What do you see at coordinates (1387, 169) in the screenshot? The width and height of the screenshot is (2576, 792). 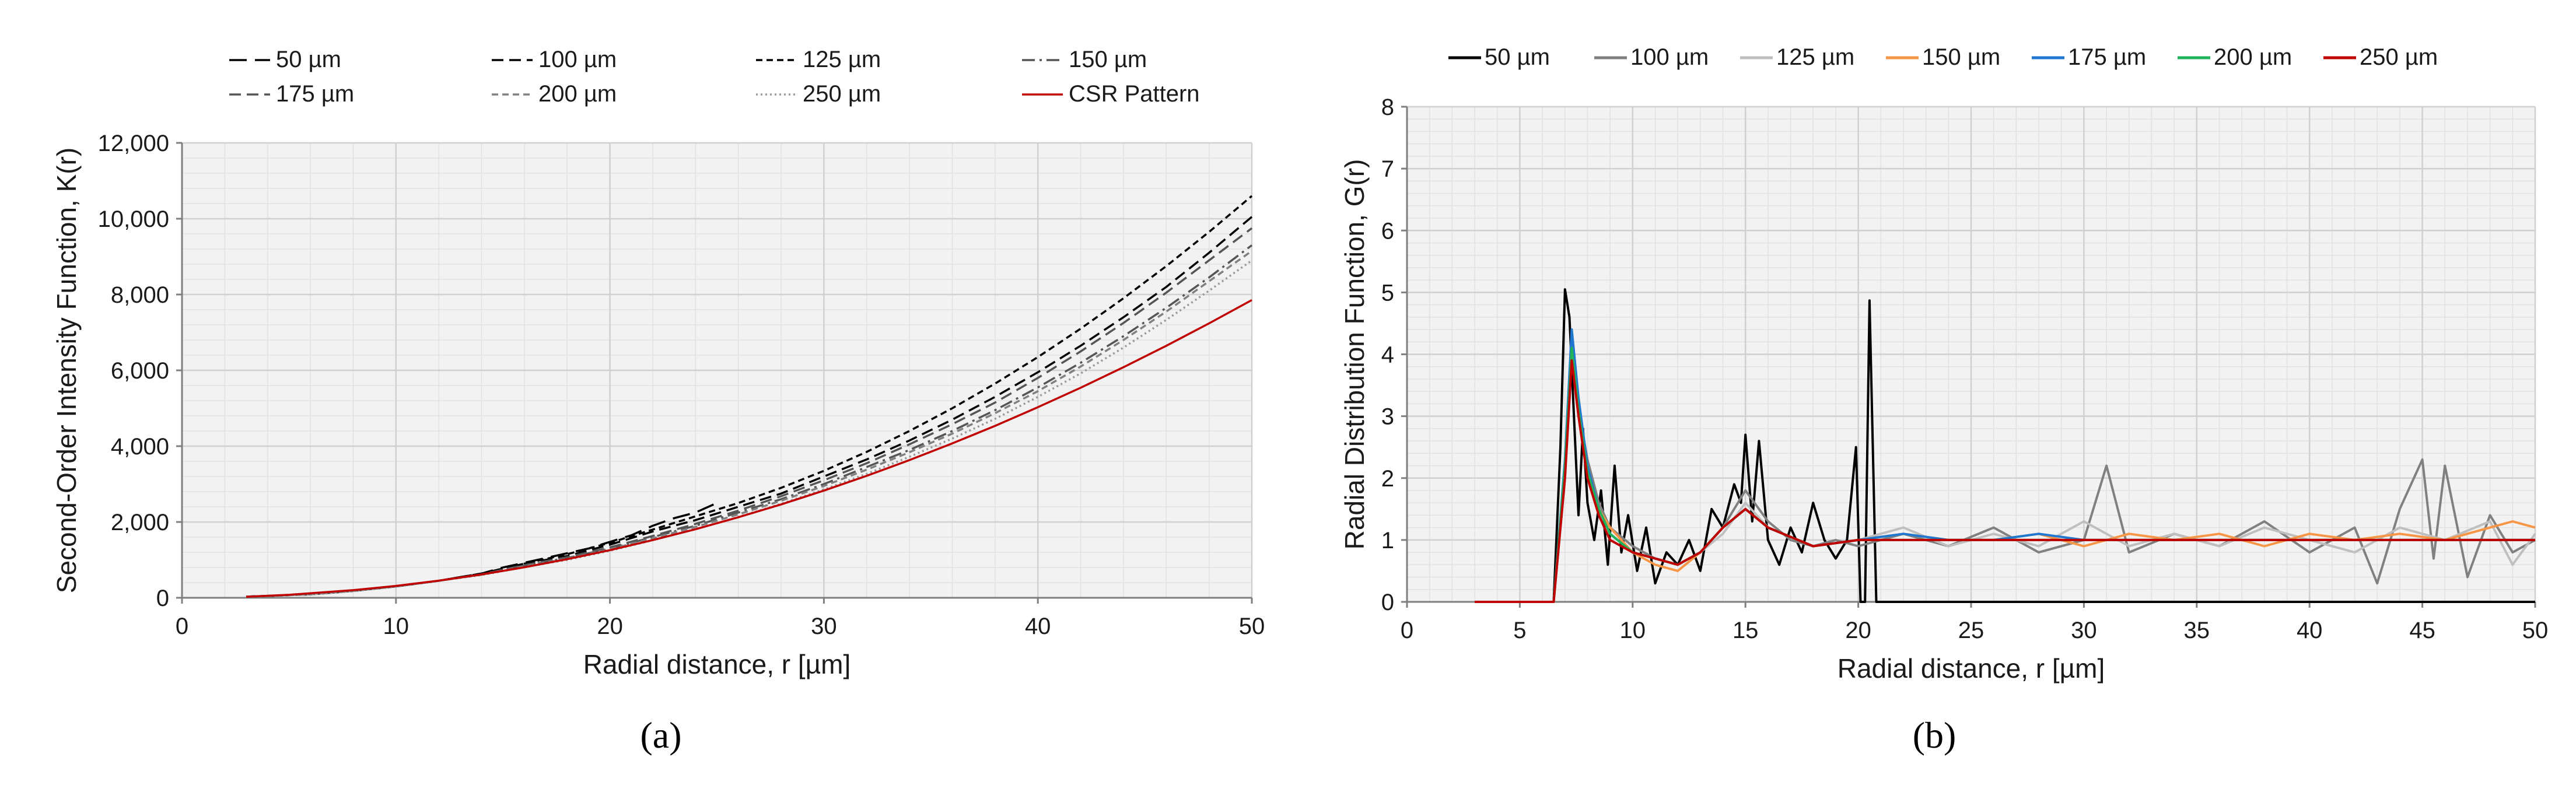 I see `y-tick-label: 7` at bounding box center [1387, 169].